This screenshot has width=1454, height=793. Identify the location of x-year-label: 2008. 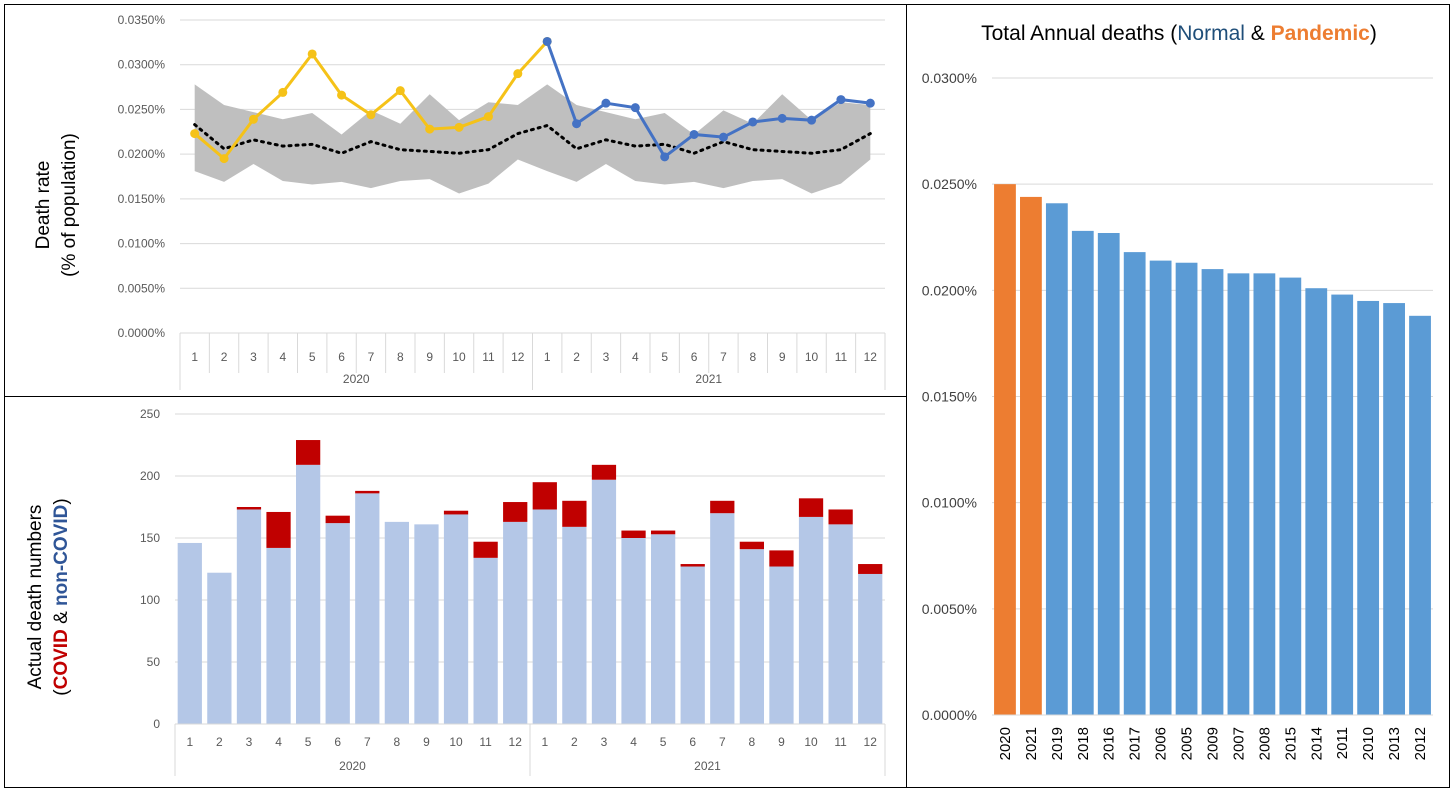
(1264, 743).